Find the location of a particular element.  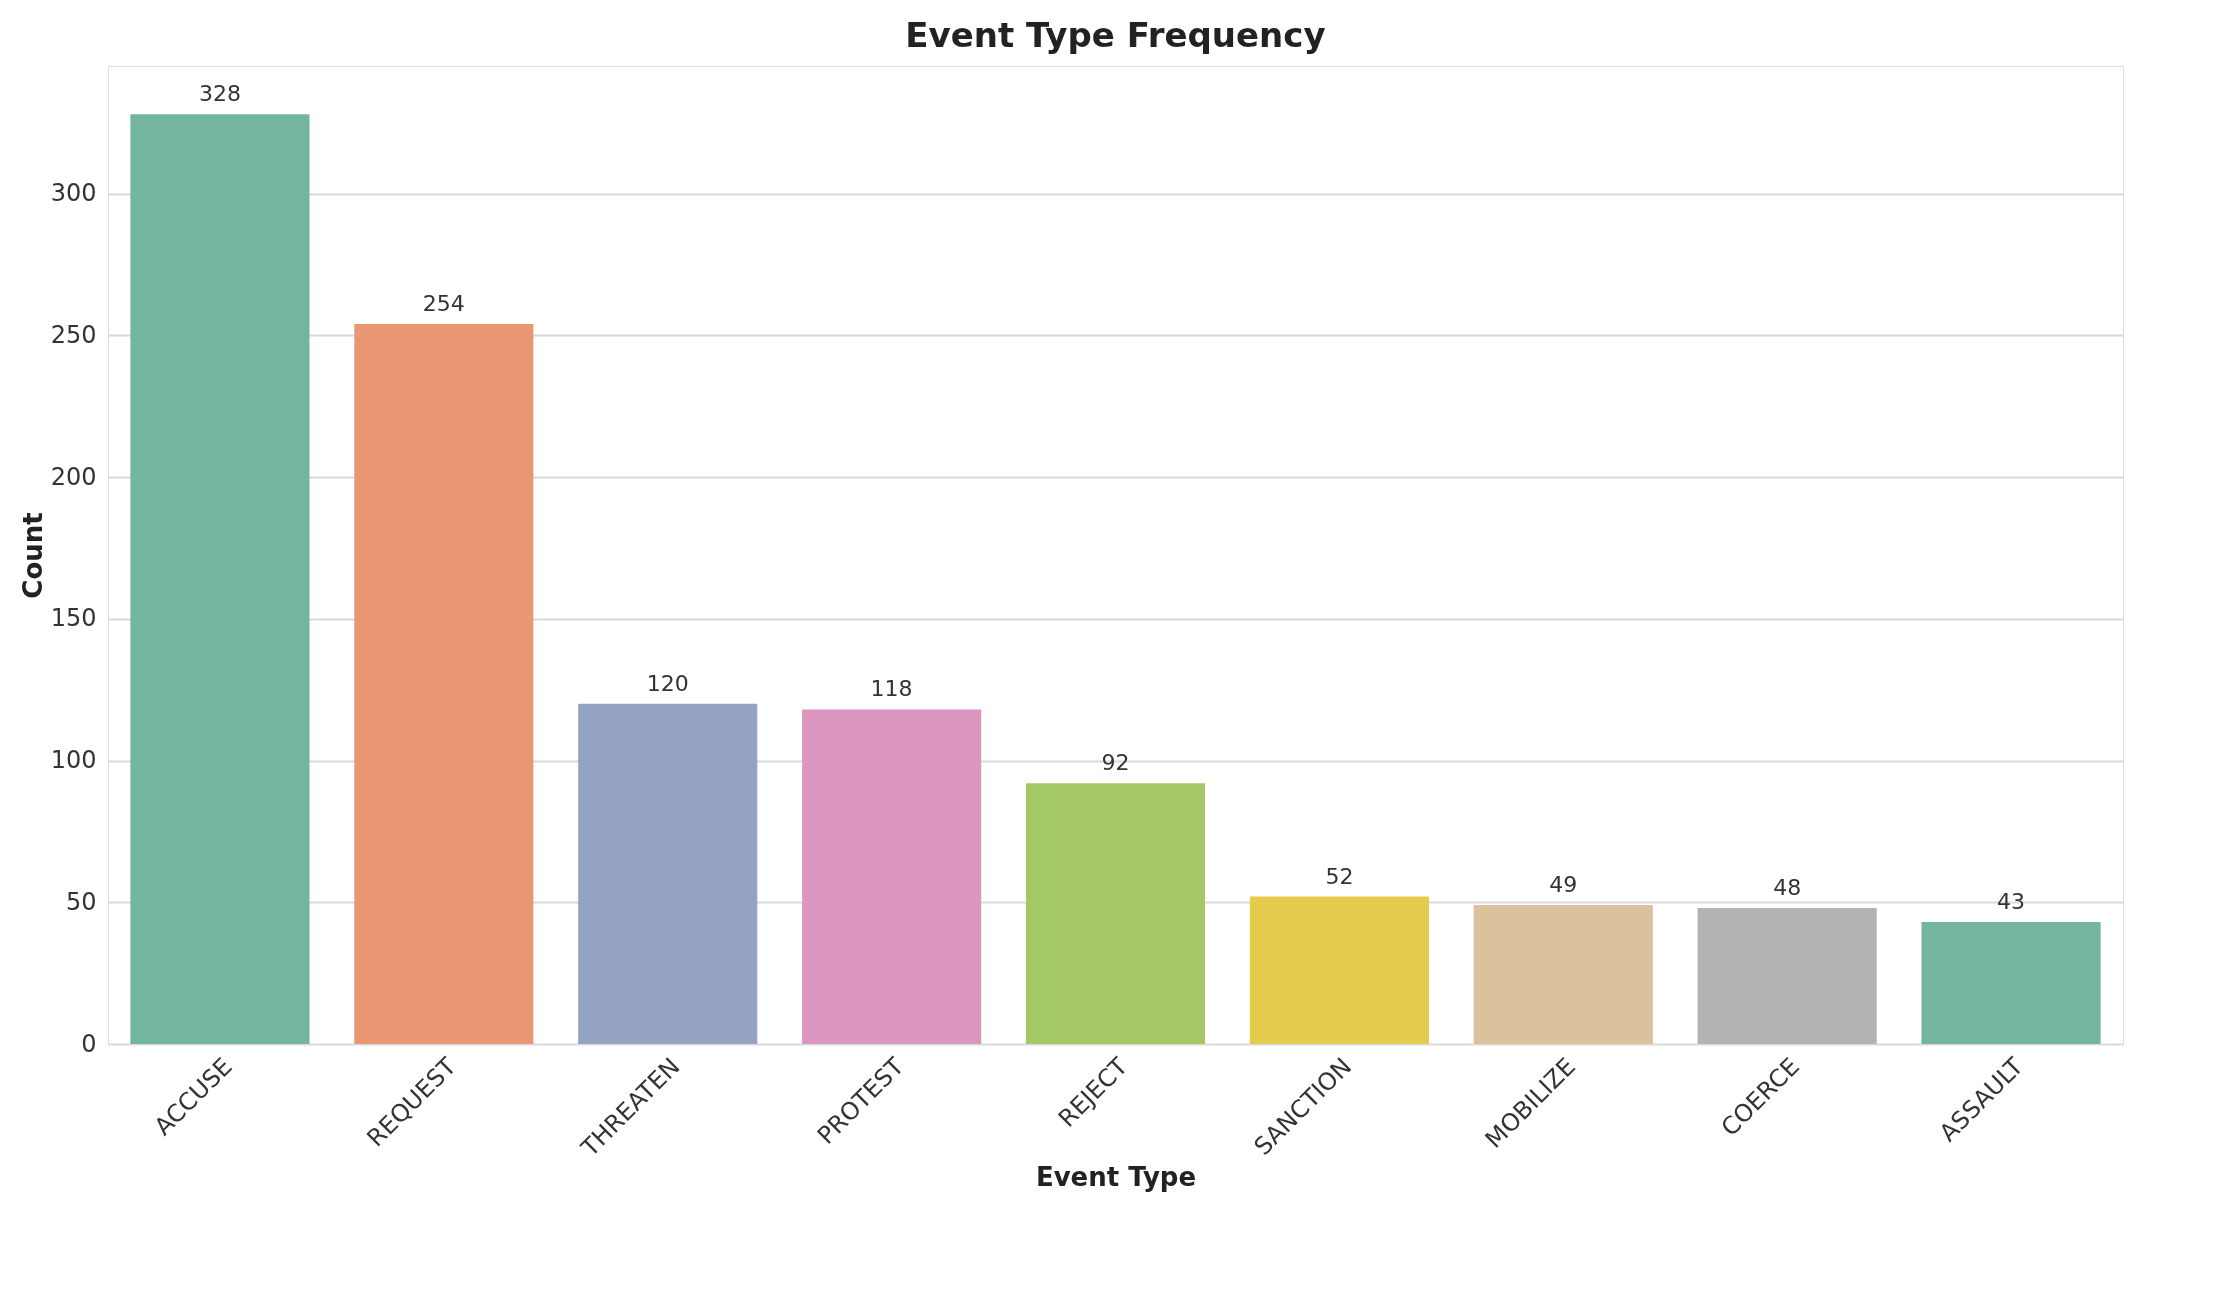

data-label: 120 is located at coordinates (667, 683).